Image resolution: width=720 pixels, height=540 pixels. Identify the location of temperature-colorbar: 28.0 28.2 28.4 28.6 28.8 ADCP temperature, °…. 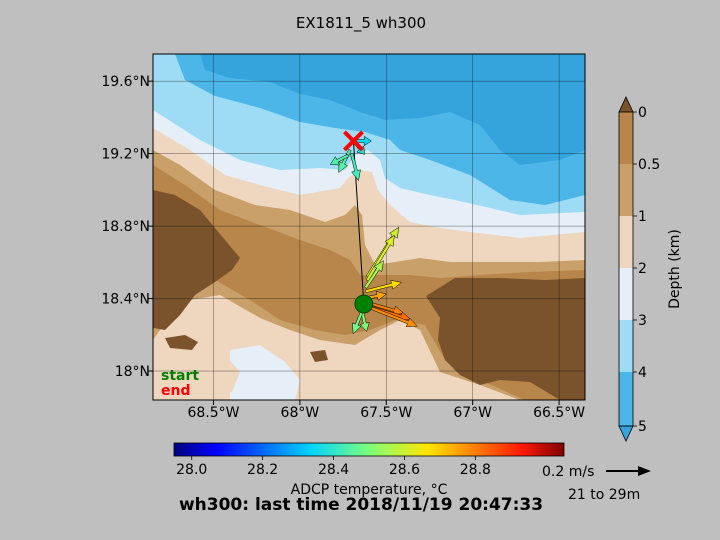
(369, 470).